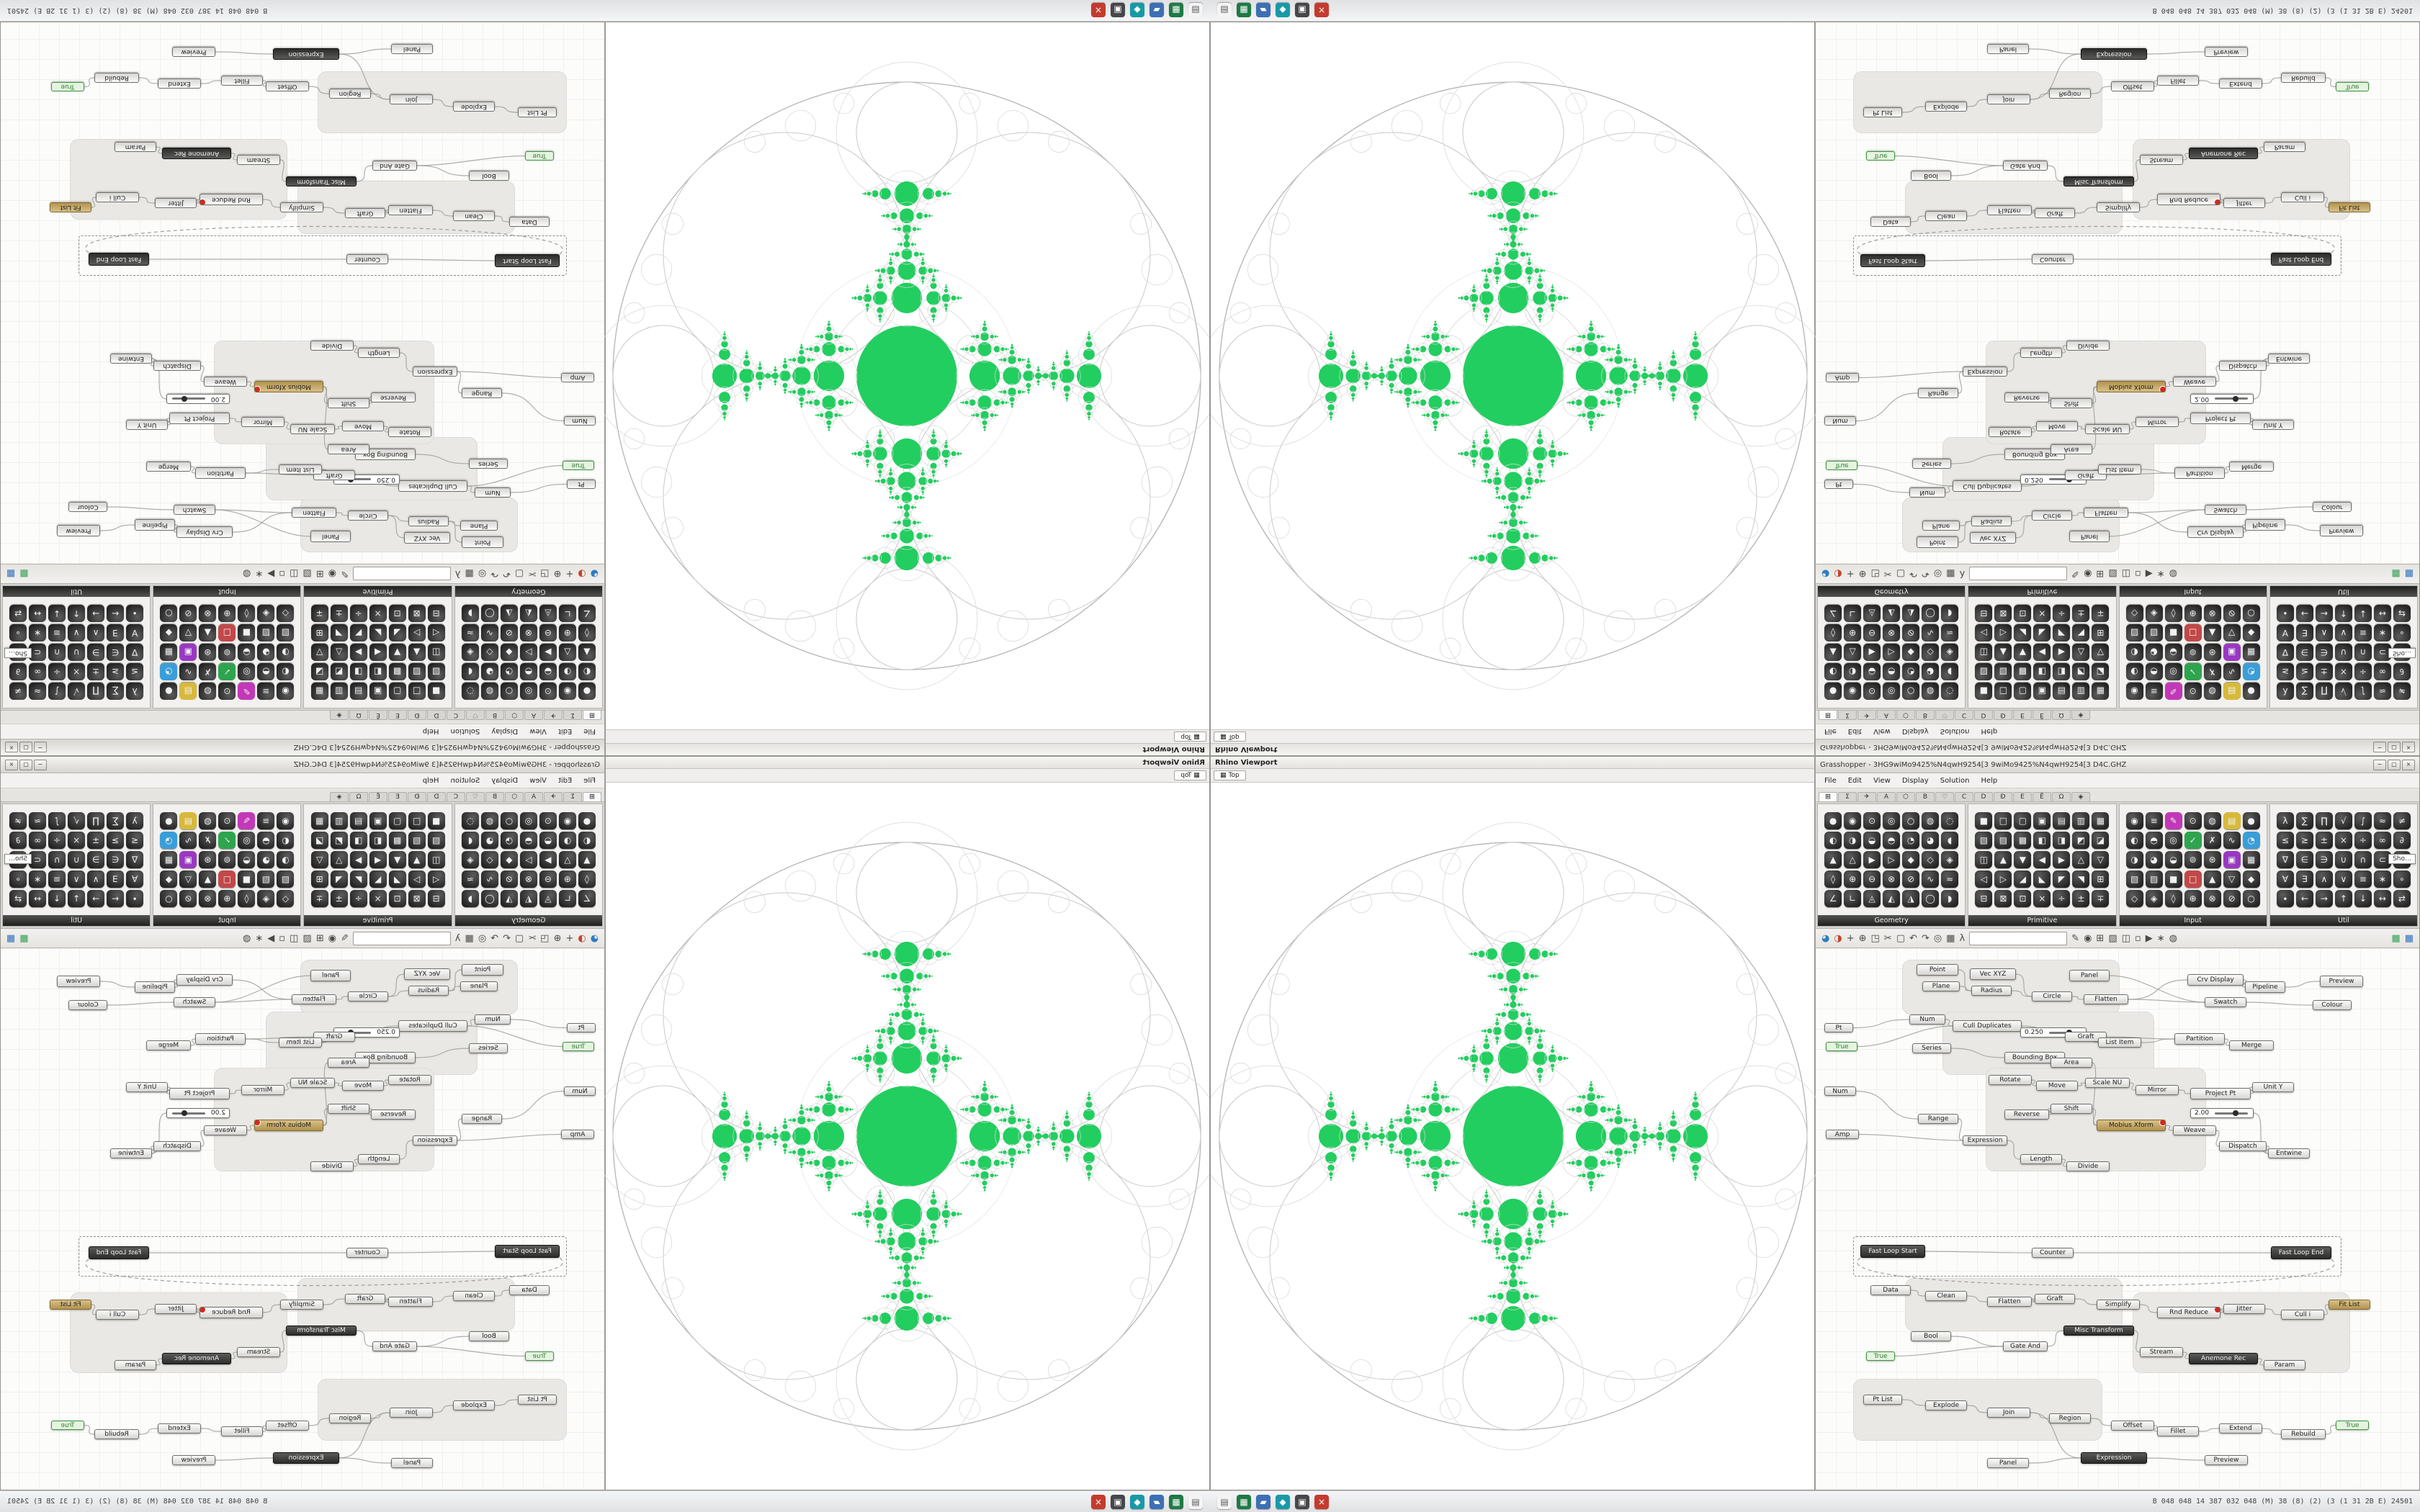 The height and width of the screenshot is (1512, 2420). Describe the element at coordinates (57, 820) in the screenshot. I see `component-icon: ∫` at that location.